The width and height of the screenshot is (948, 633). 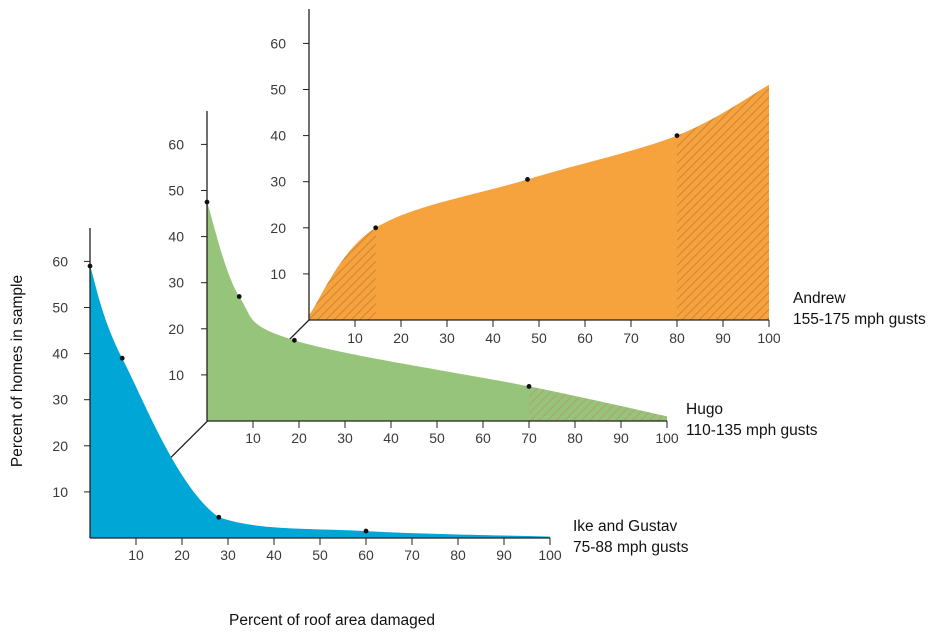 I want to click on x-axis-title: Percent of roof area damaged, so click(x=332, y=620).